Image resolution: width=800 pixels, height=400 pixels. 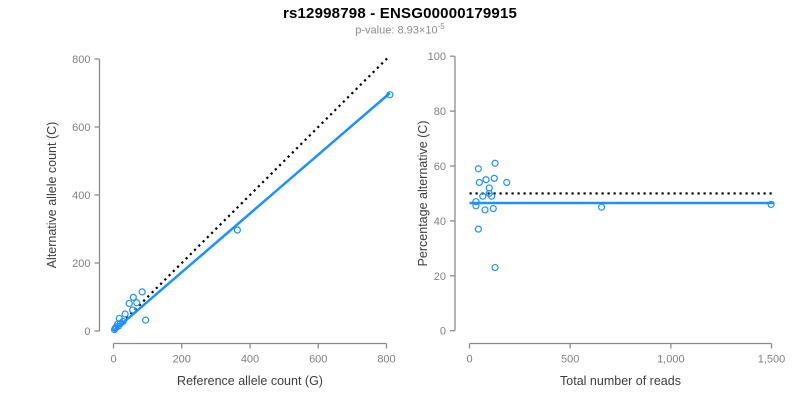 I want to click on x-tick-label: 800, so click(x=386, y=360).